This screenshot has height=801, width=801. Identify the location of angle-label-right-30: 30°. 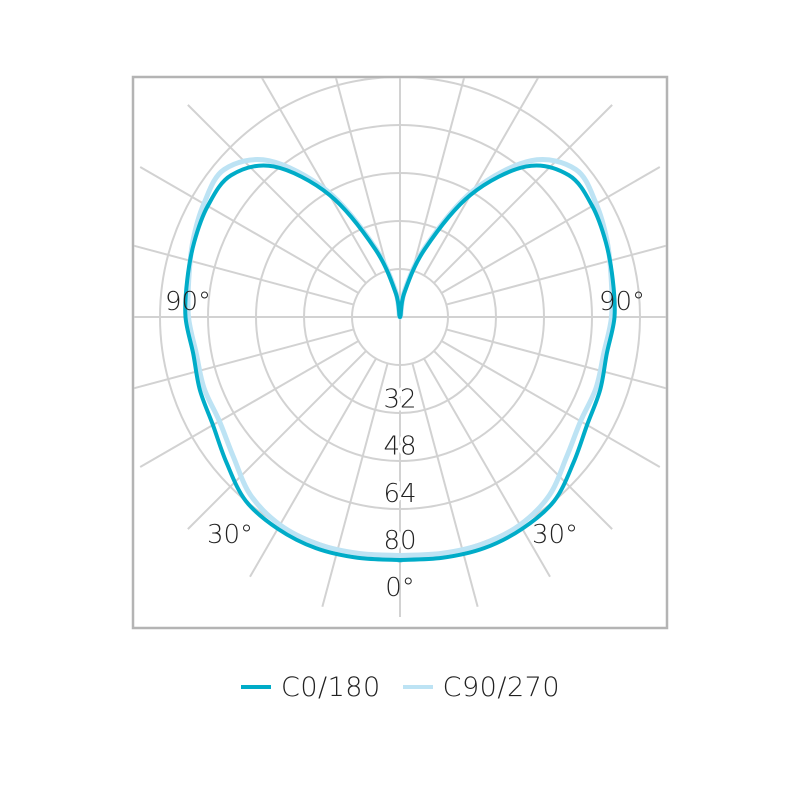
(555, 535).